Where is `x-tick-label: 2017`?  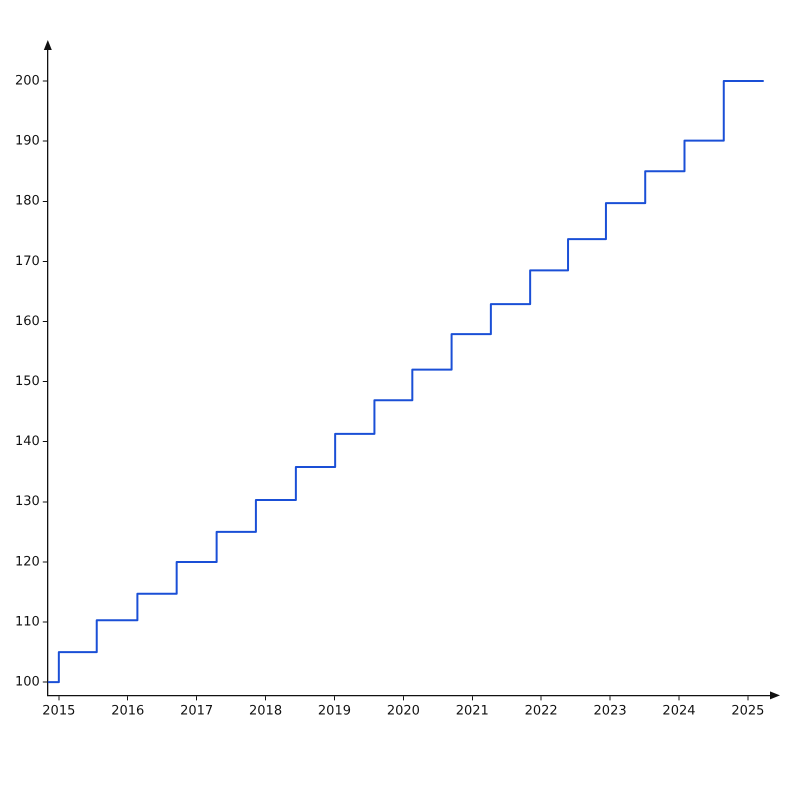 x-tick-label: 2017 is located at coordinates (197, 711).